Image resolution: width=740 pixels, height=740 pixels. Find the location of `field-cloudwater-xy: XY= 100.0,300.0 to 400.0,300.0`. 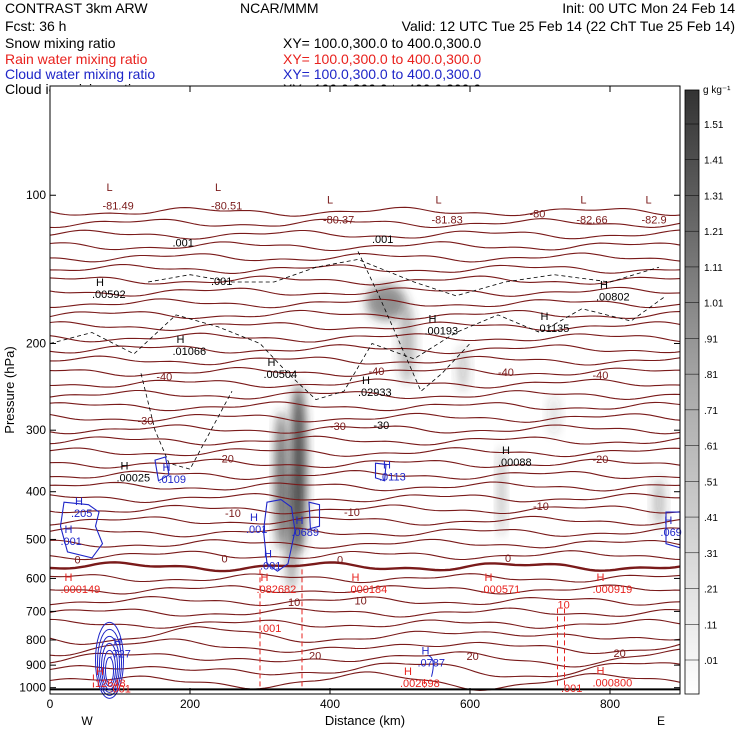

field-cloudwater-xy: XY= 100.0,300.0 to 400.0,300.0 is located at coordinates (382, 74).